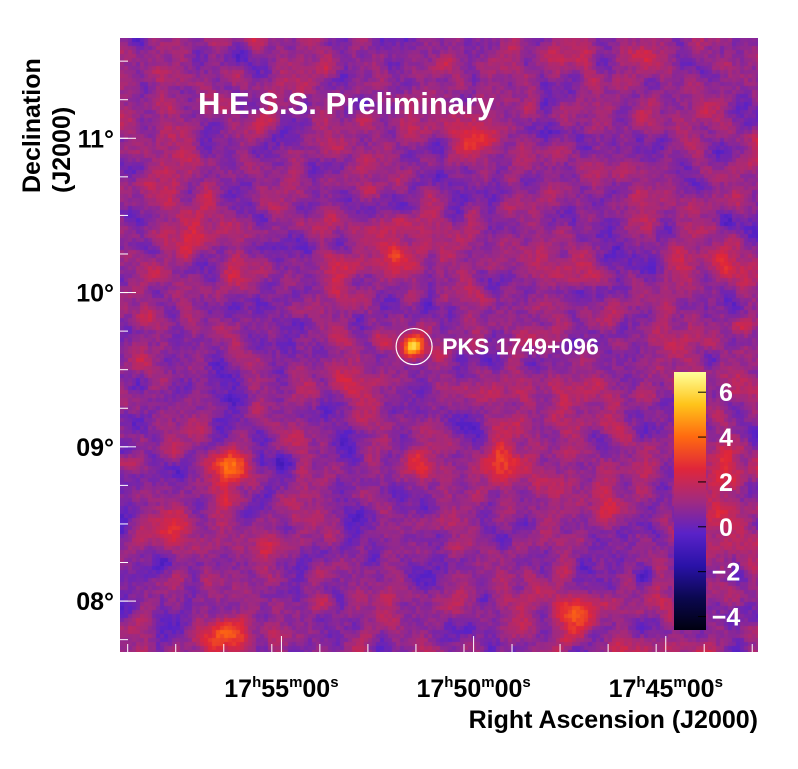 This screenshot has height=769, width=798. I want to click on colorbar-tick-label: 0, so click(726, 528).